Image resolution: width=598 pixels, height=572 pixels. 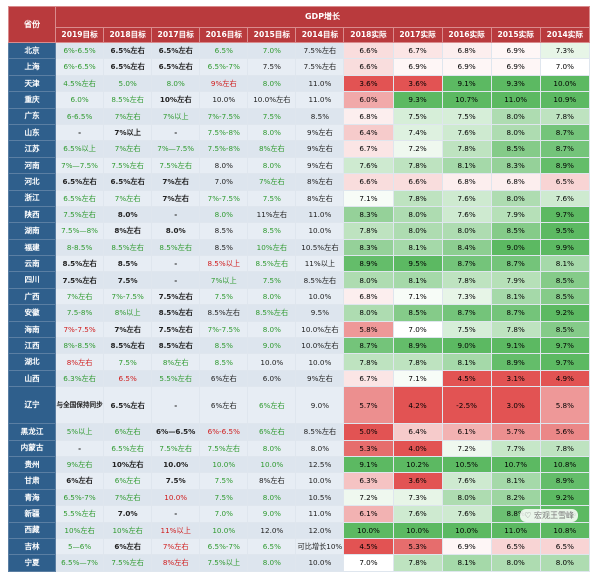 What do you see at coordinates (128, 405) in the screenshot?
I see `target-cell: 6.5%左右` at bounding box center [128, 405].